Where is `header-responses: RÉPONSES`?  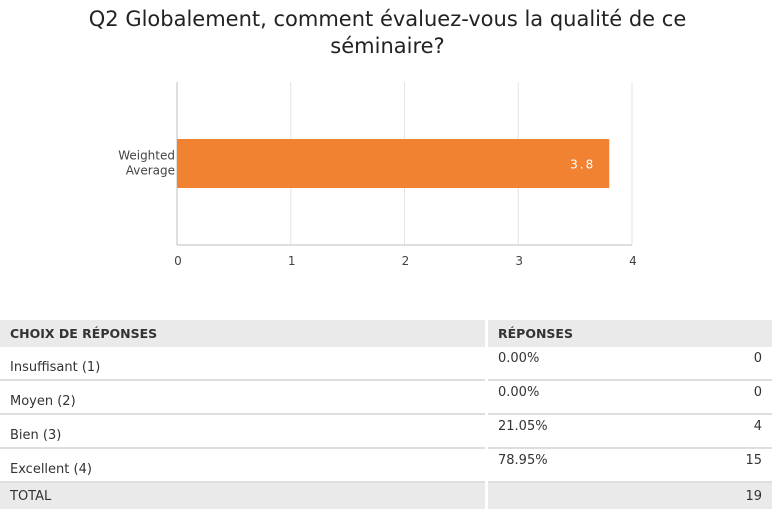 header-responses: RÉPONSES is located at coordinates (628, 333).